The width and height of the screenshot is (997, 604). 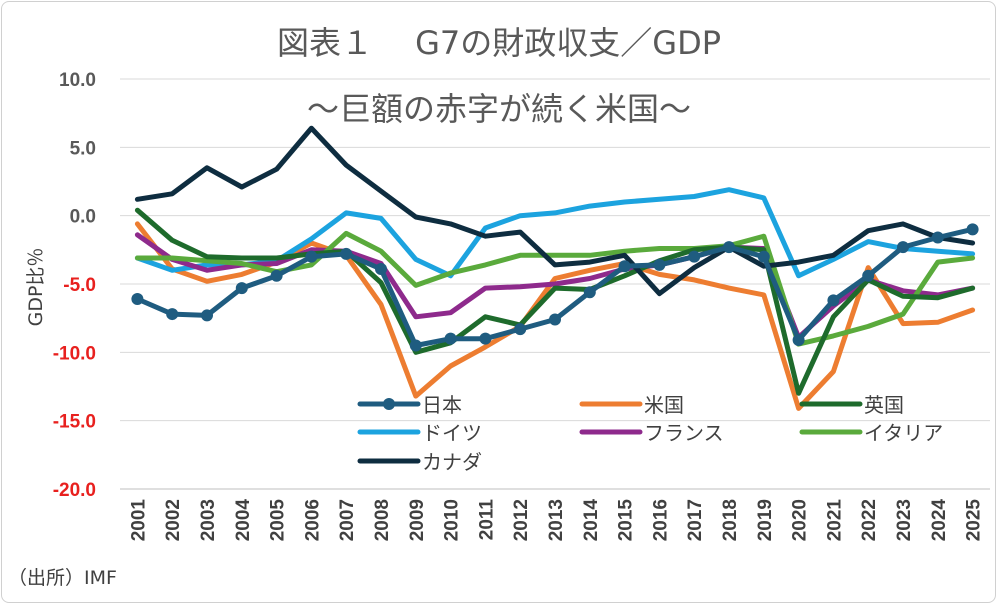 I want to click on x-tick-label: 2021, so click(x=834, y=520).